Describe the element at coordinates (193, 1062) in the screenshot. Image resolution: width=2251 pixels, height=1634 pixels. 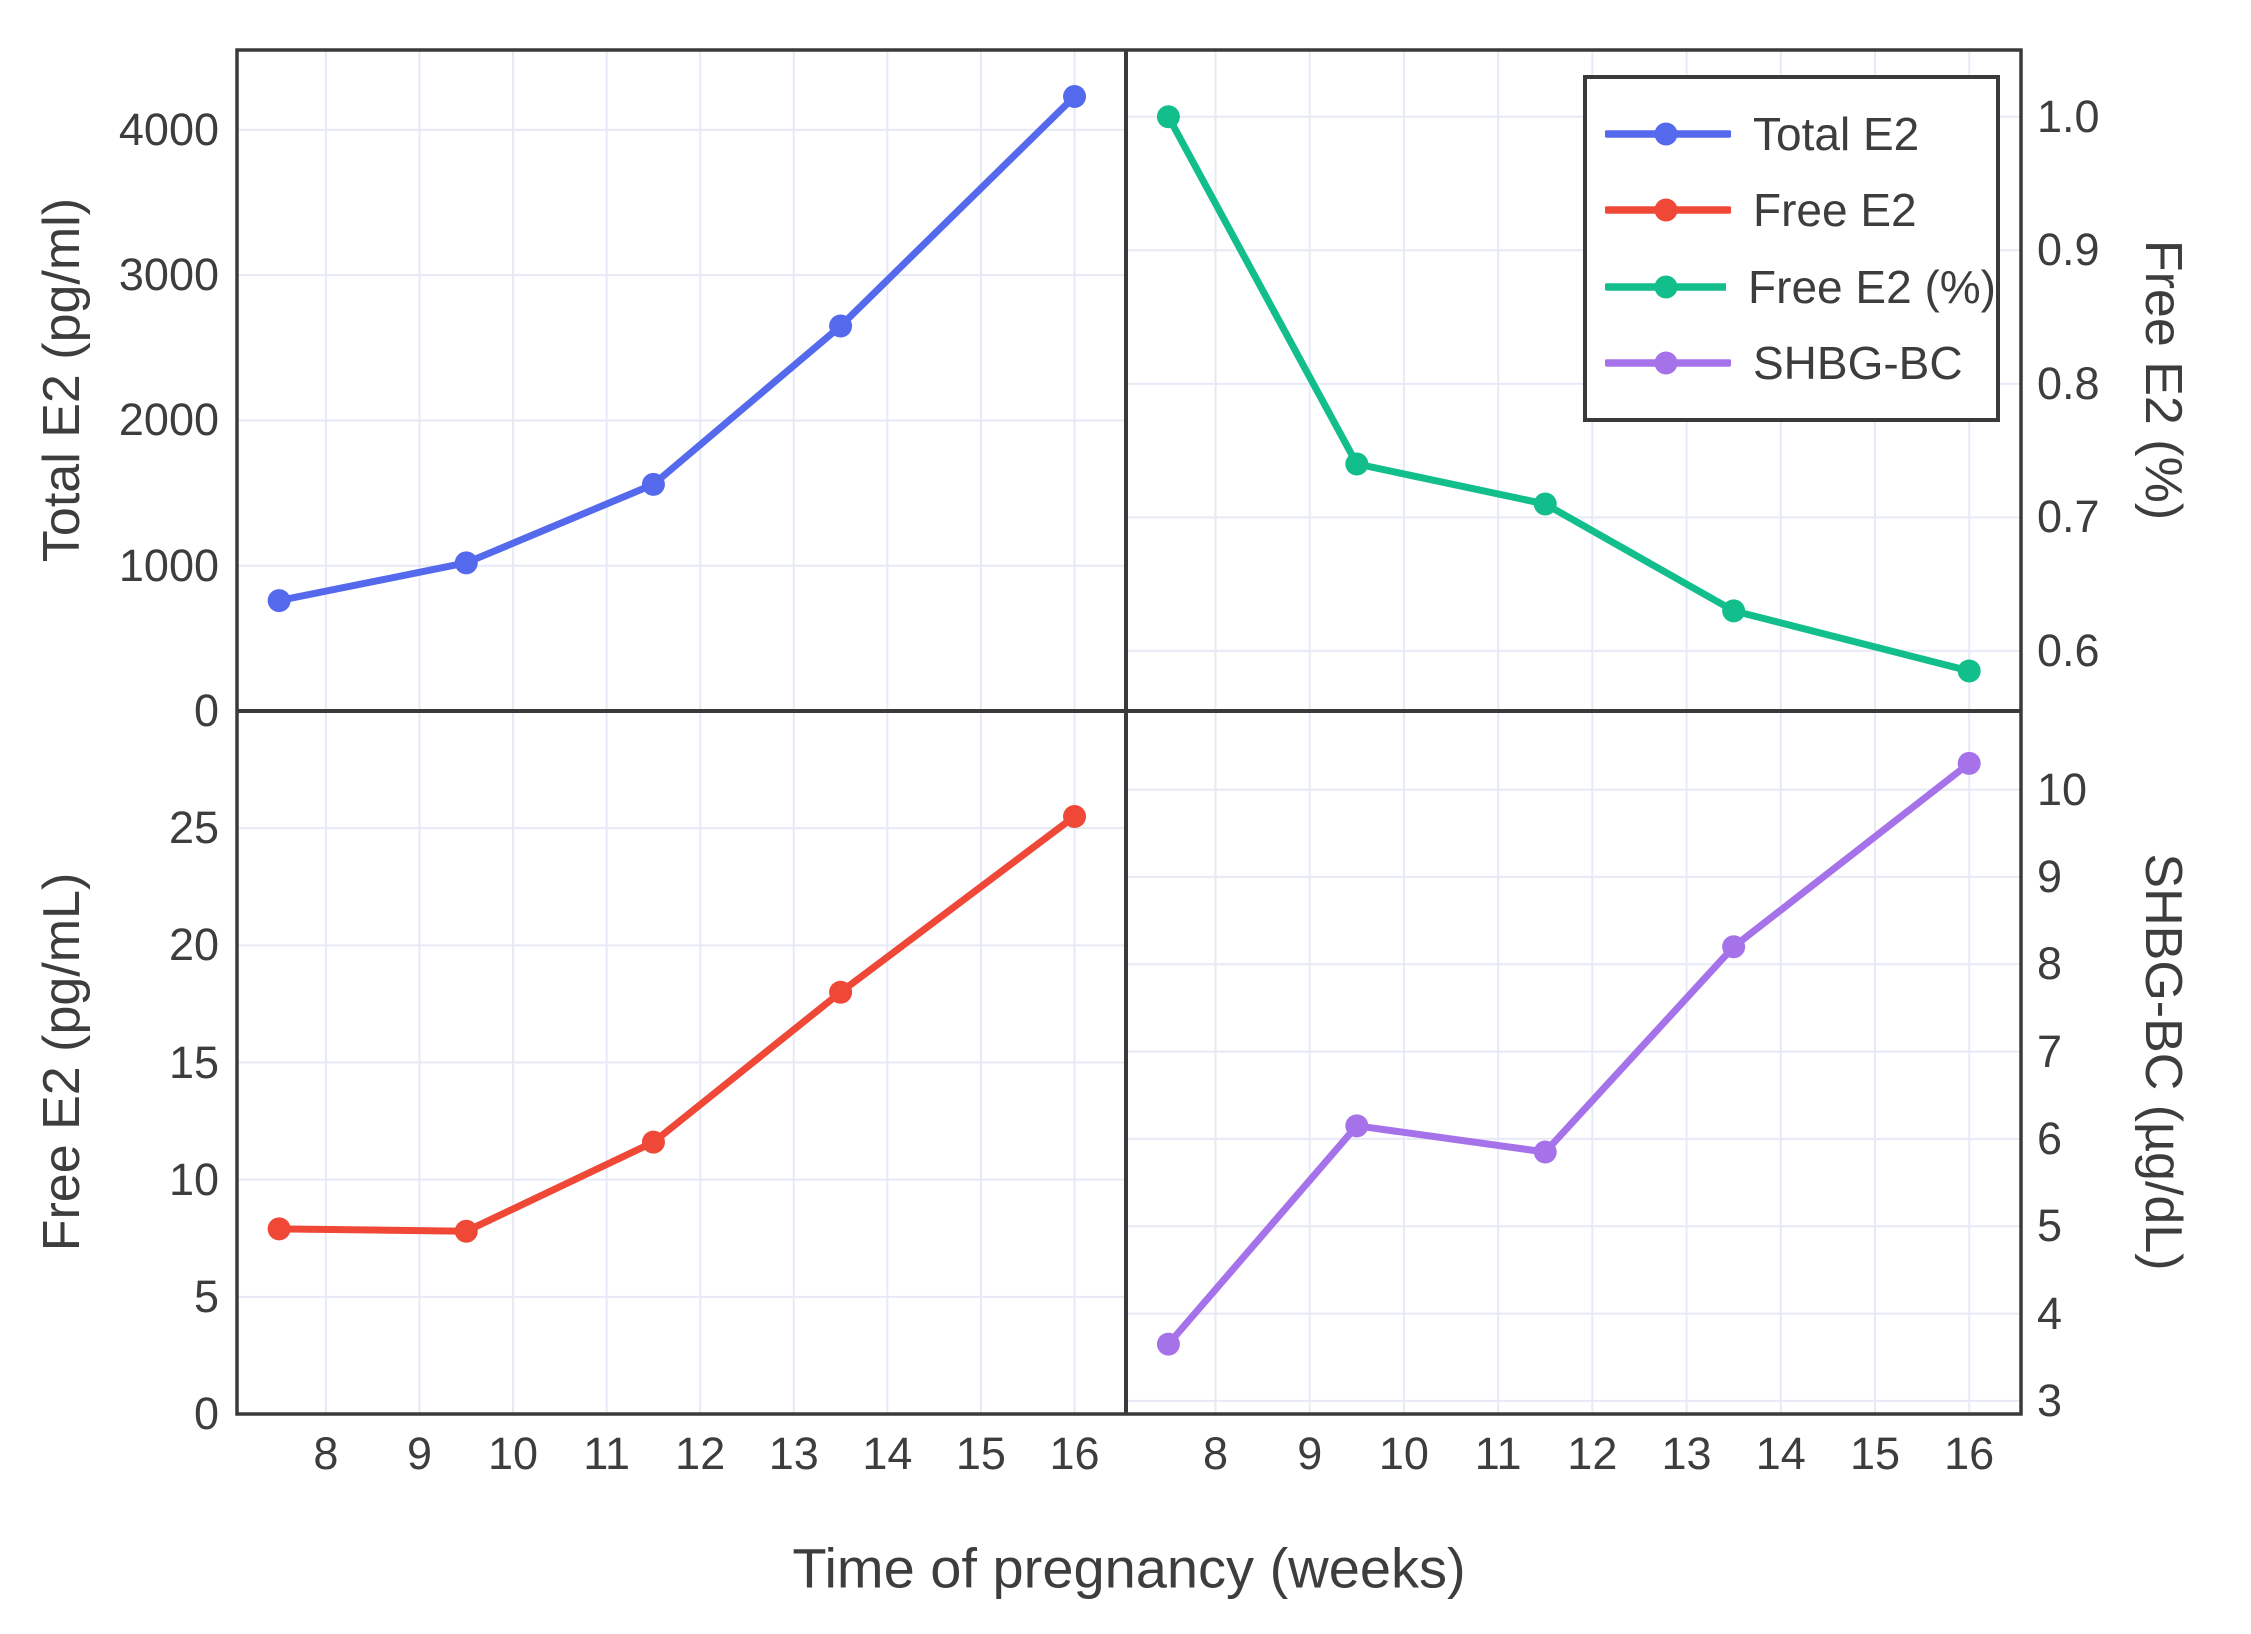
I see `y-tick-label: 15` at that location.